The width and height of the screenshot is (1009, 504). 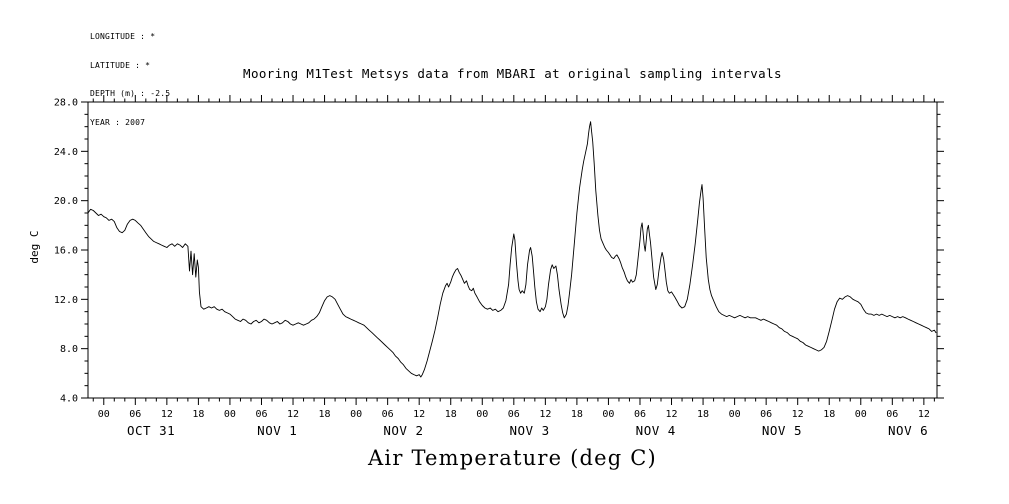 I want to click on day-label: NOV 5, so click(x=782, y=430).